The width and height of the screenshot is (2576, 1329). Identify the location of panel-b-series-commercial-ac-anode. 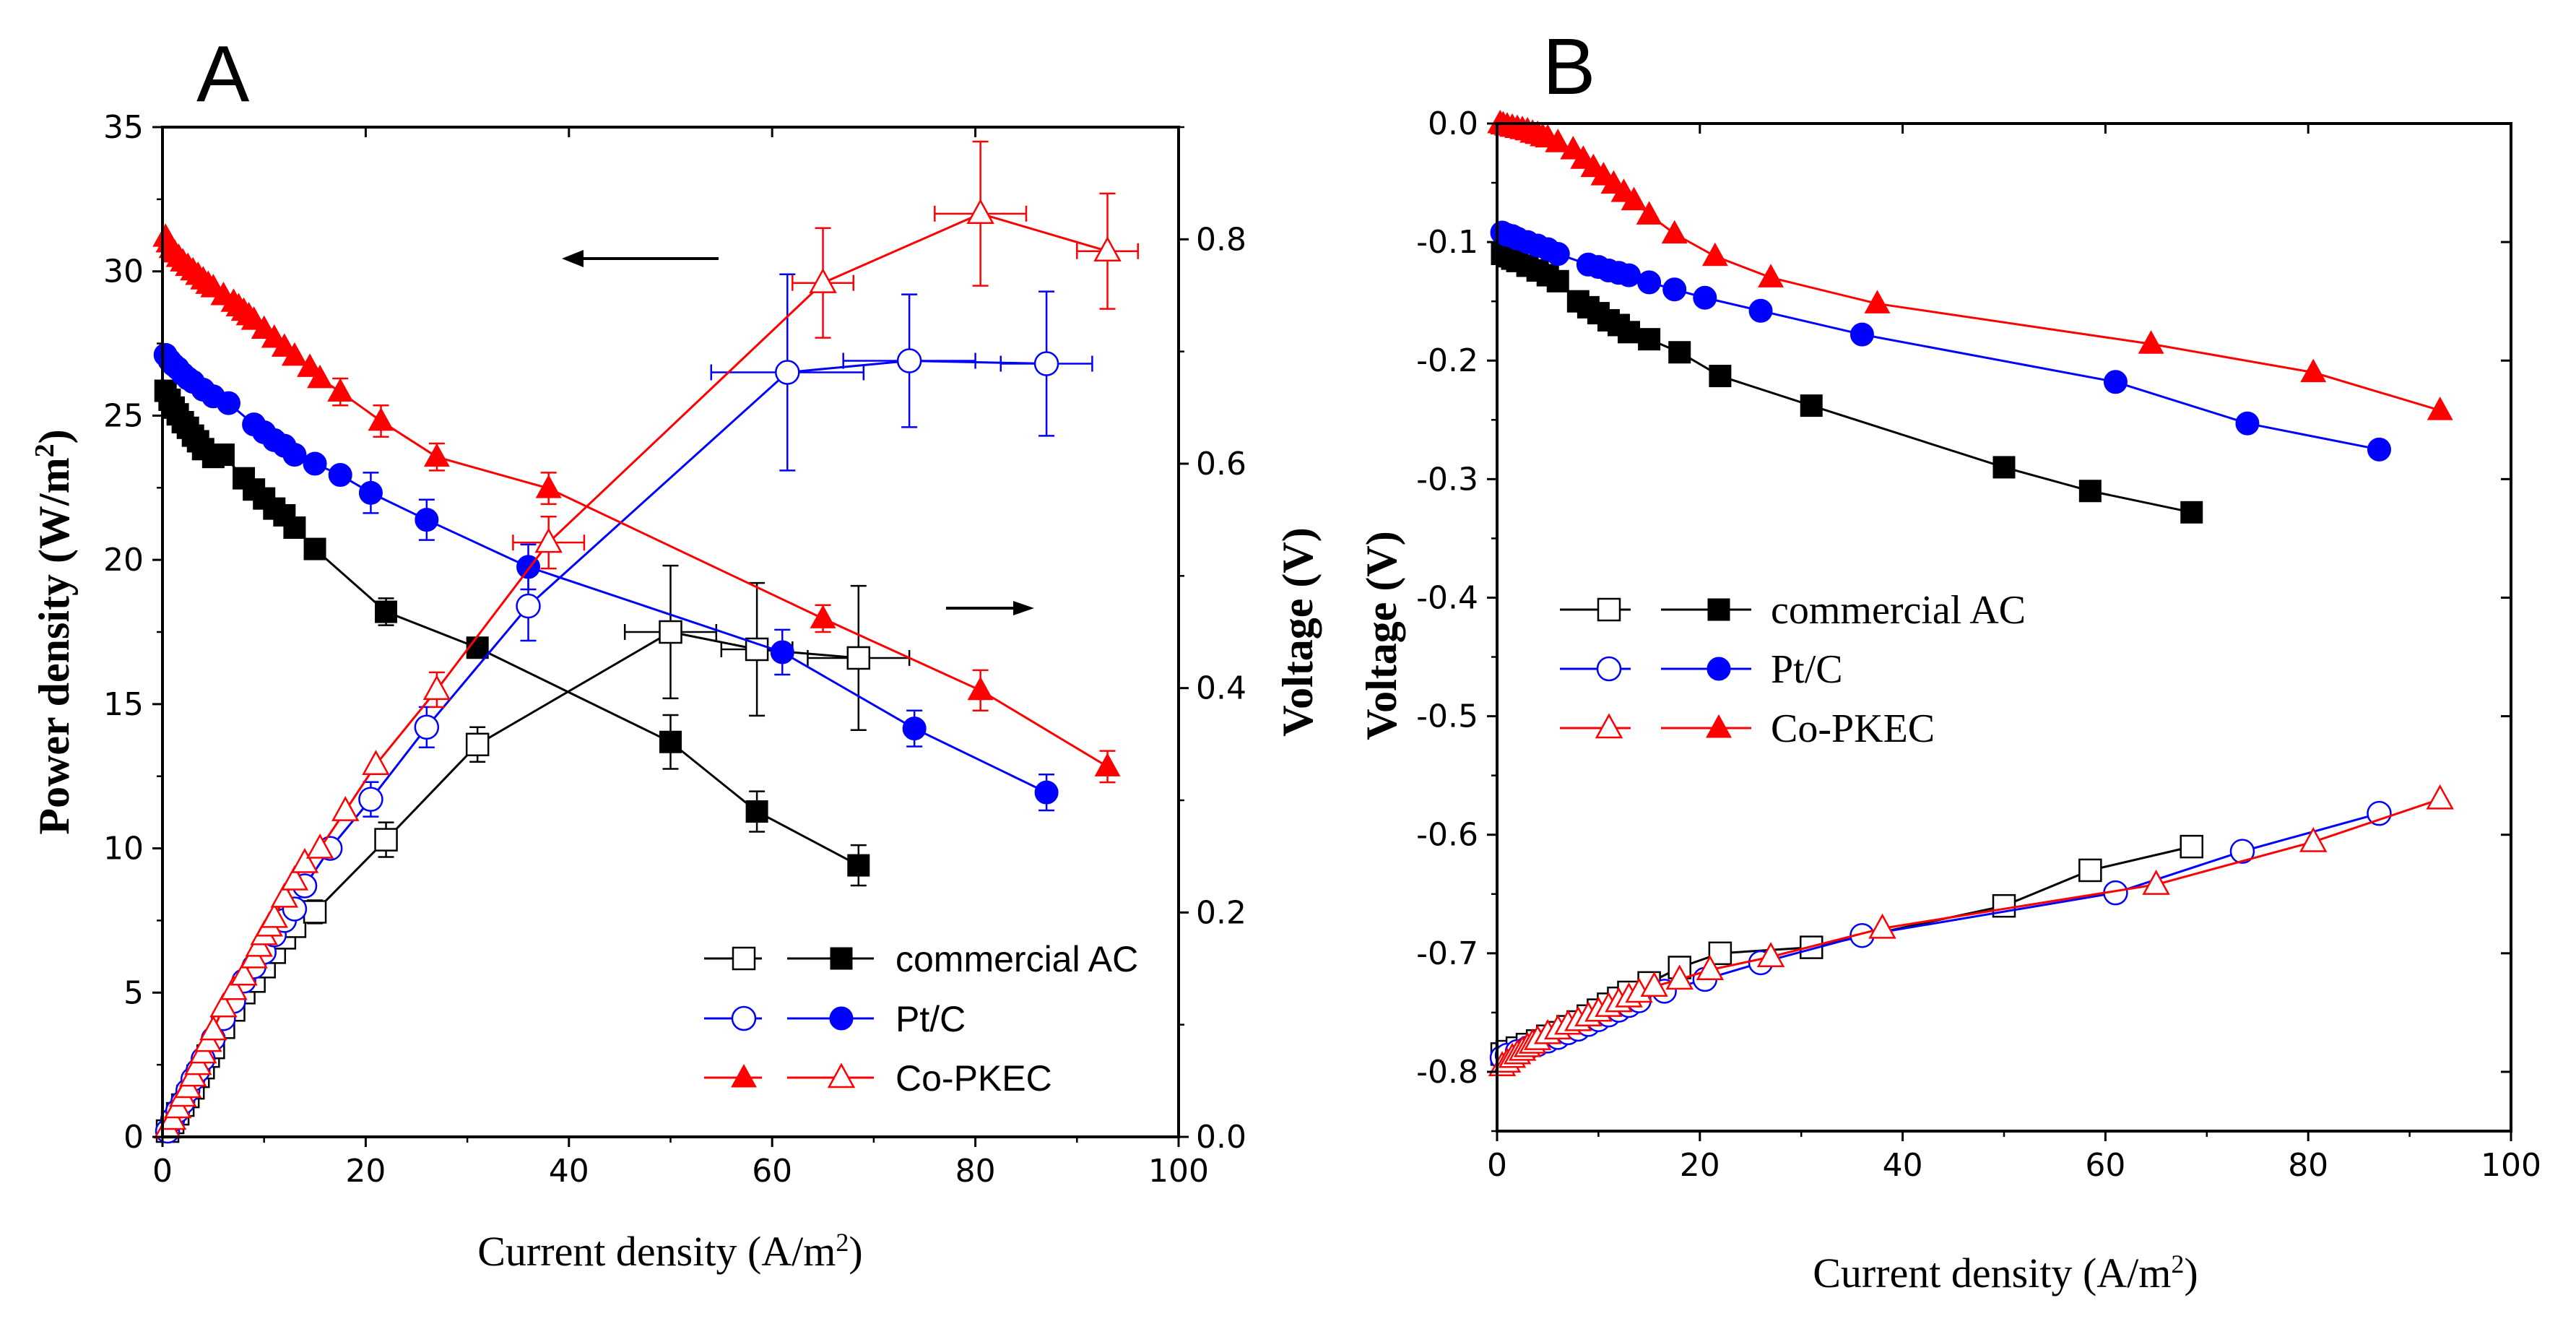
(1847, 383).